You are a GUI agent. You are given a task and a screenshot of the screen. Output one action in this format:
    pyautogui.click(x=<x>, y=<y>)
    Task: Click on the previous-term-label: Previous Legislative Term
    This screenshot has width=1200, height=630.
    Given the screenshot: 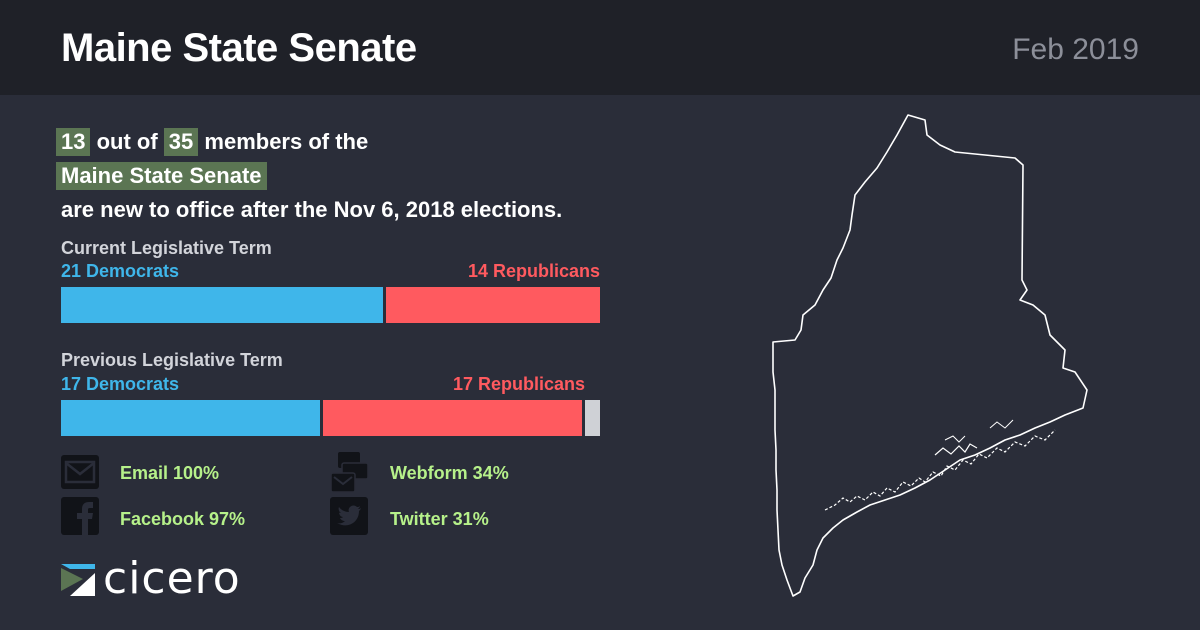 What is the action you would take?
    pyautogui.click(x=172, y=360)
    